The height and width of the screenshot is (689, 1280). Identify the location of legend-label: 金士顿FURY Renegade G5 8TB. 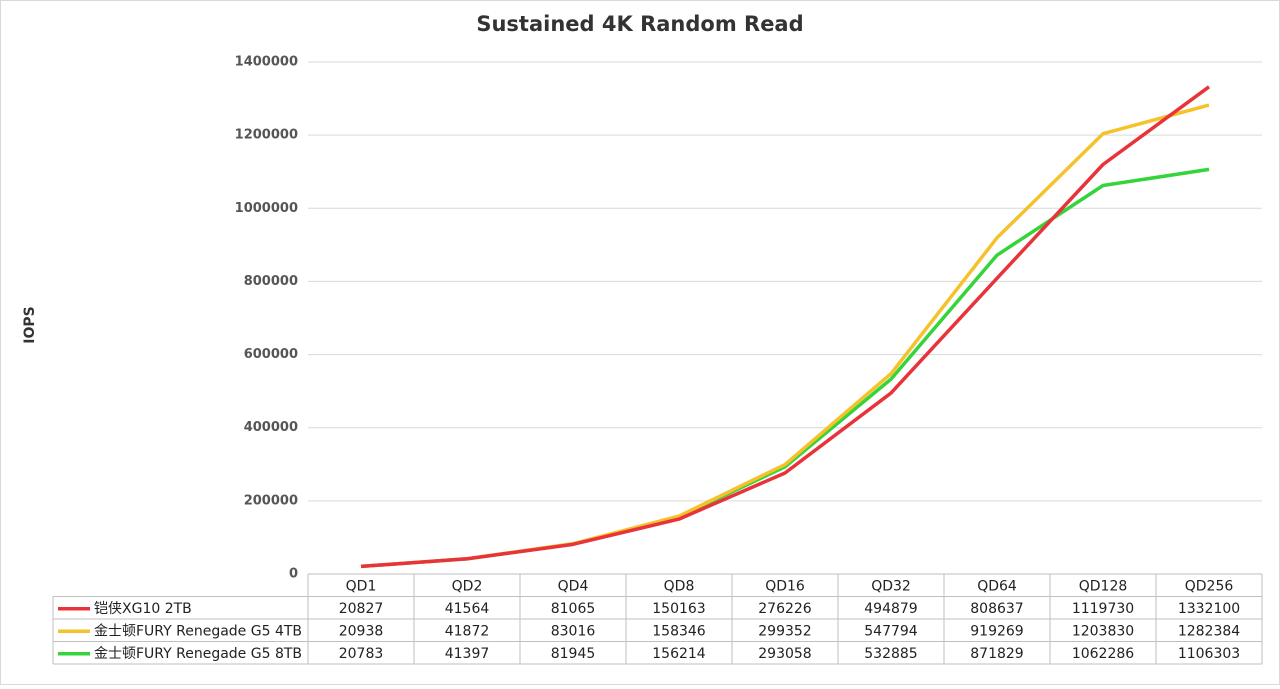
(198, 654).